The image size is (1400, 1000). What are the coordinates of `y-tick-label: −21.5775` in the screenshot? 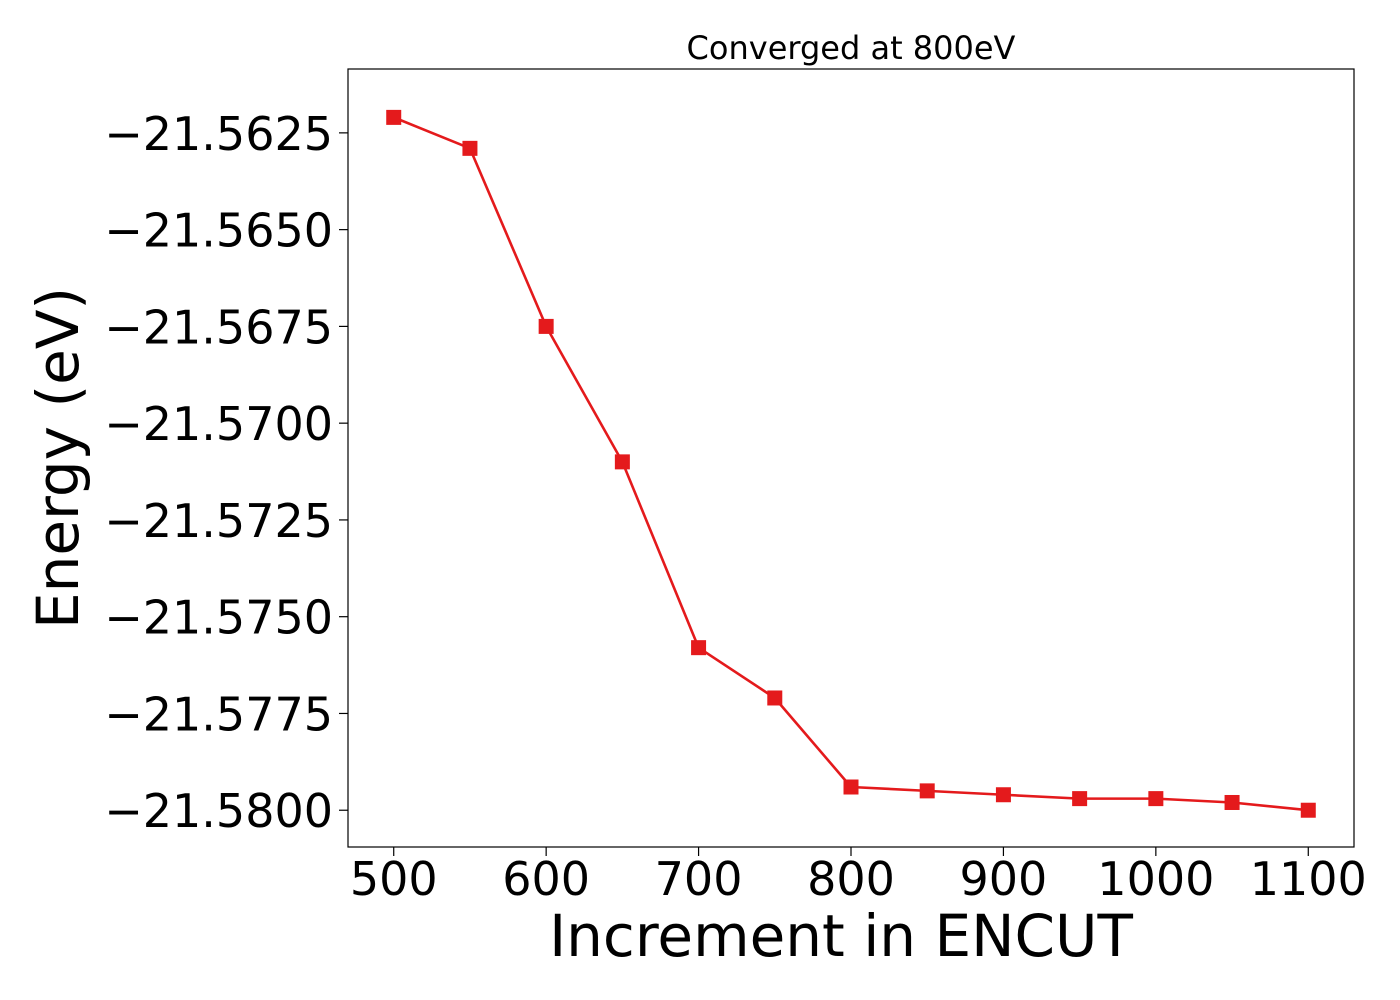 It's located at (218, 714).